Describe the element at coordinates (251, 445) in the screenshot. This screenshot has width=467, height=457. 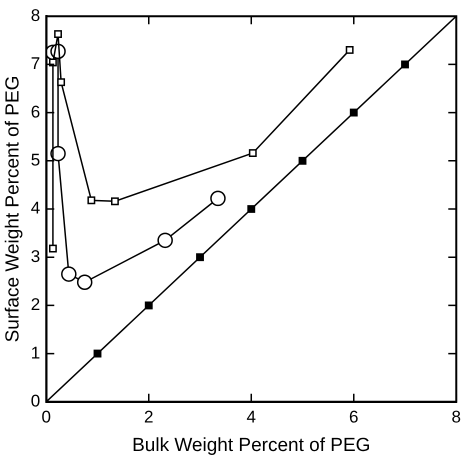
I see `x-axis-title: Bulk Weight Percent of PEG` at that location.